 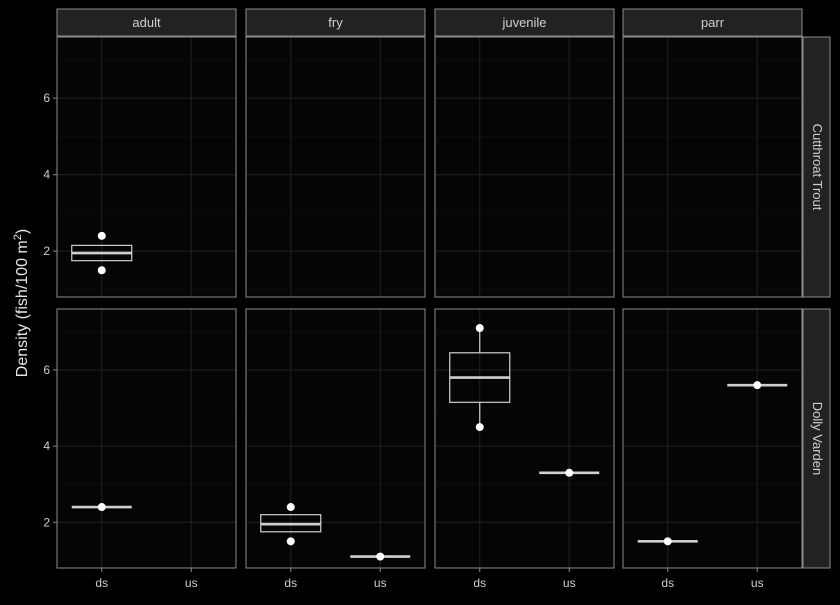 I want to click on col-strip-parr, so click(x=712, y=22).